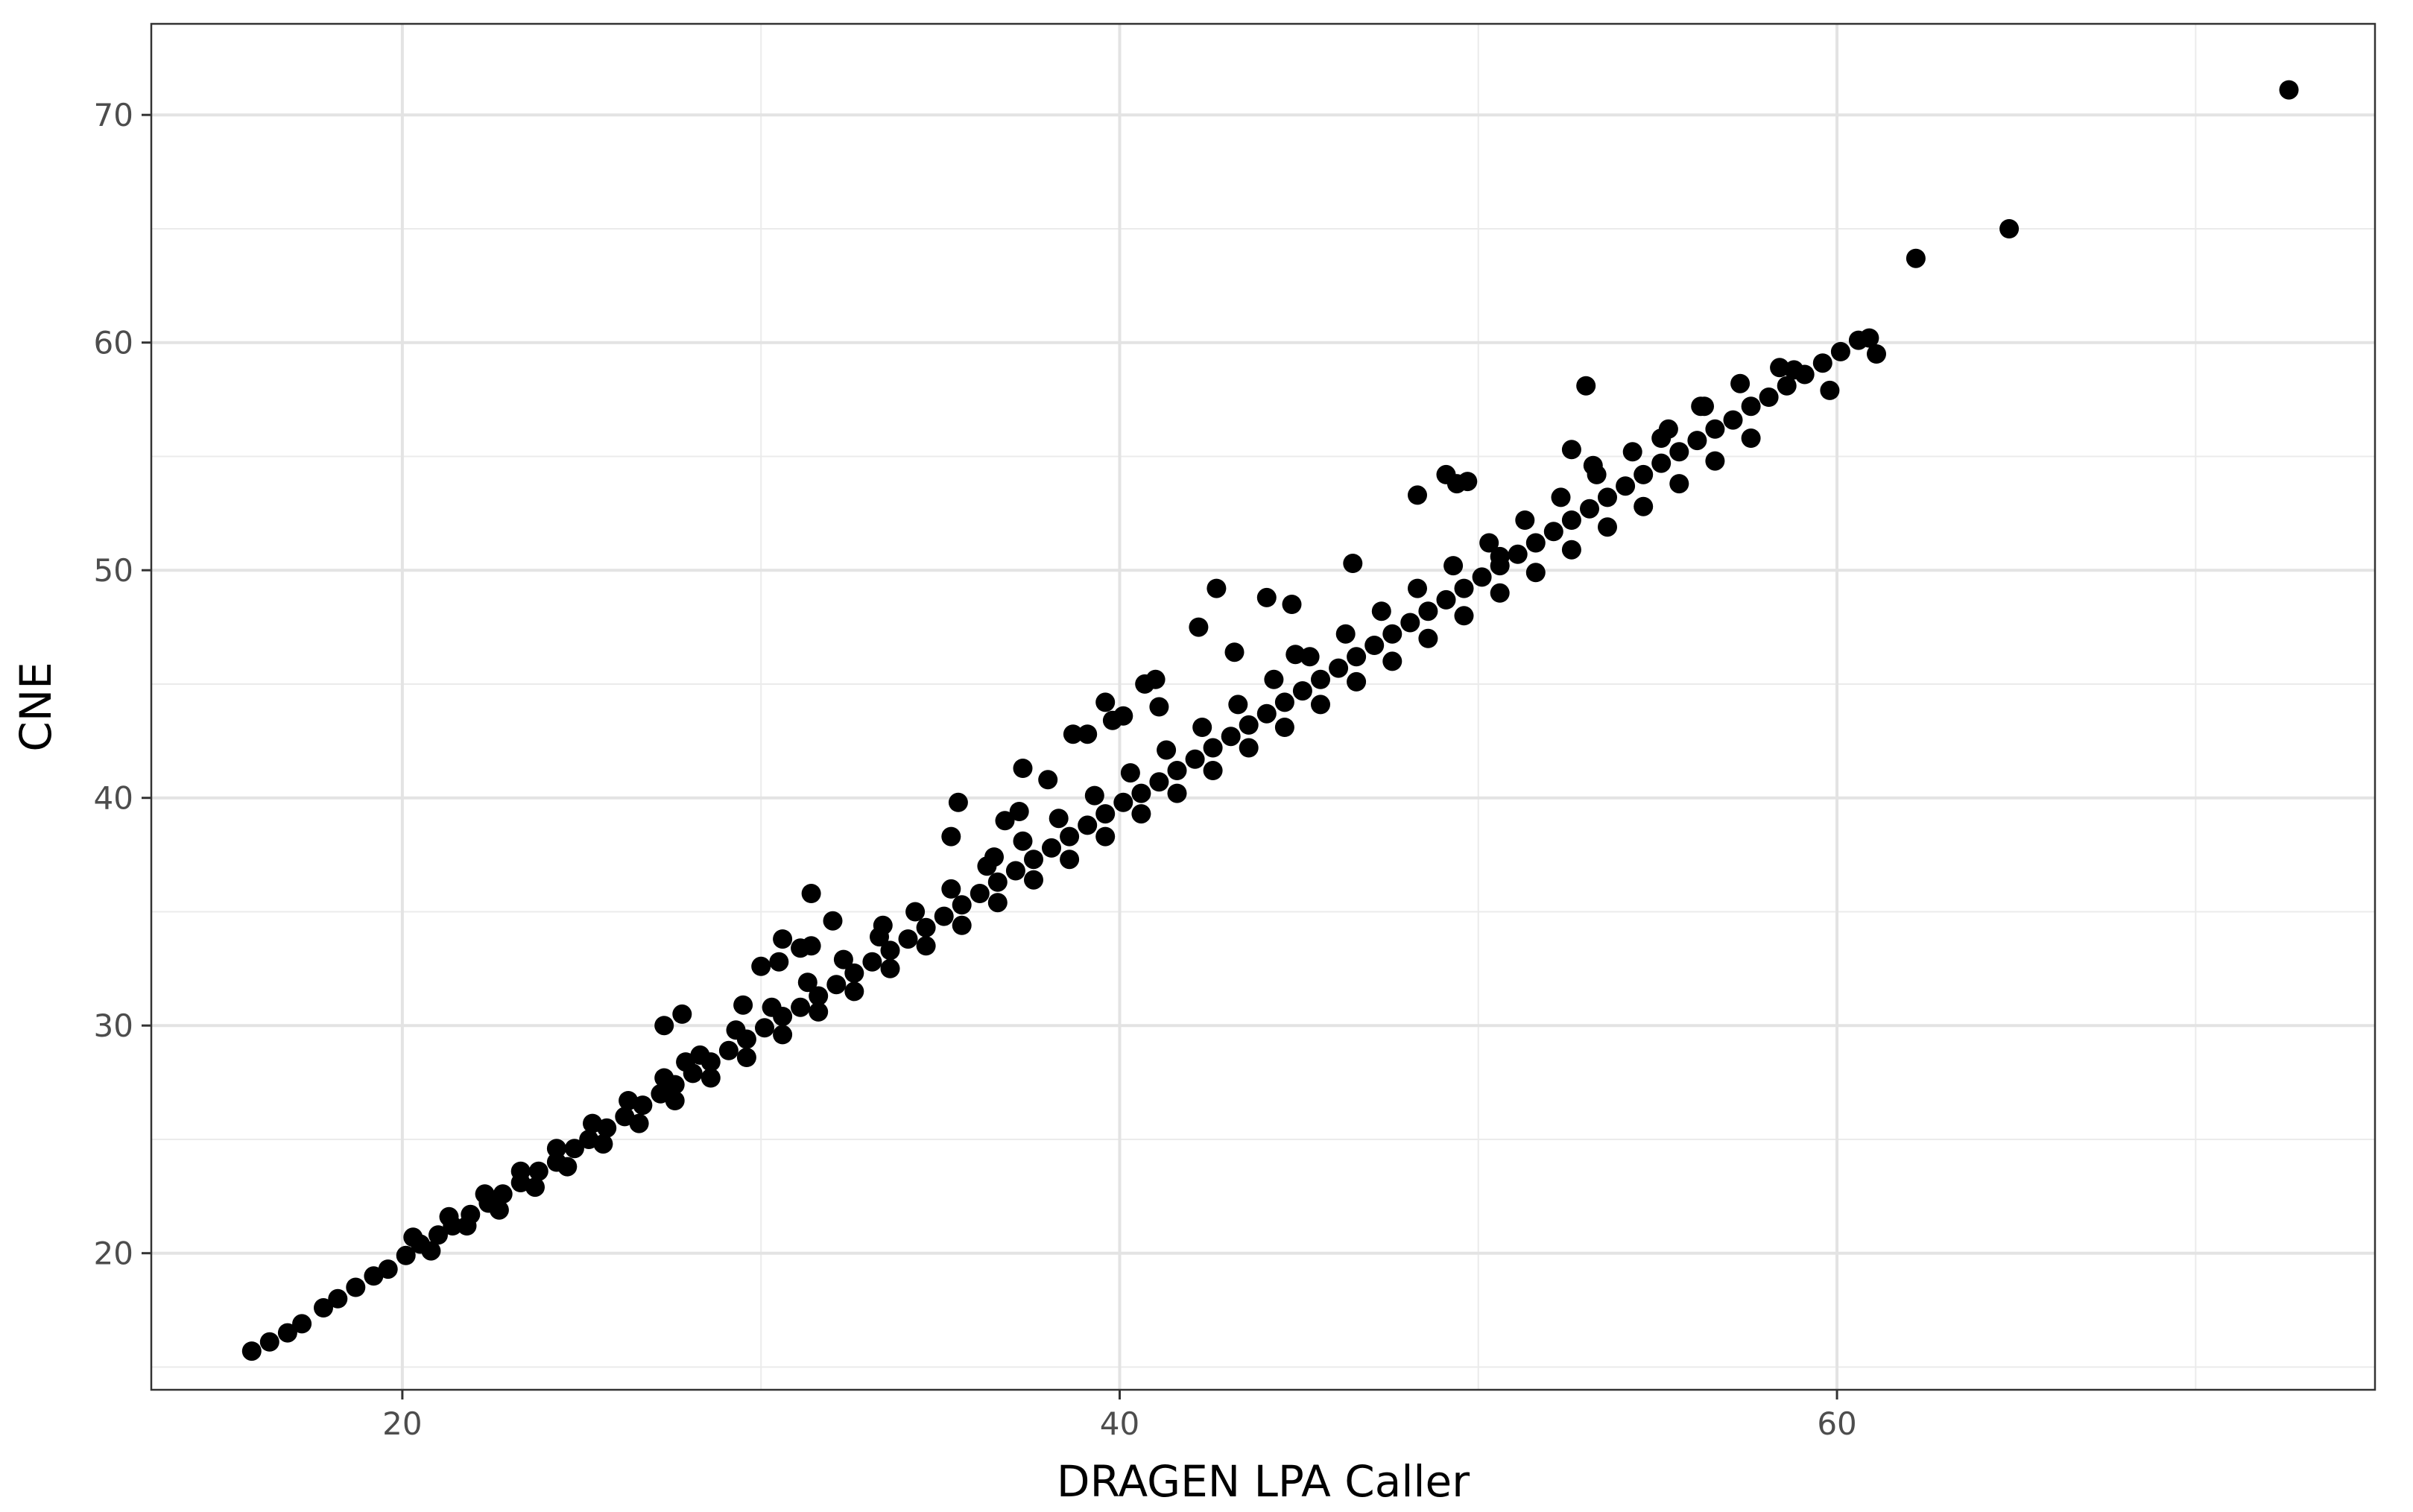 The width and height of the screenshot is (2413, 1512). Describe the element at coordinates (113, 1026) in the screenshot. I see `y-tick-label: 30` at that location.